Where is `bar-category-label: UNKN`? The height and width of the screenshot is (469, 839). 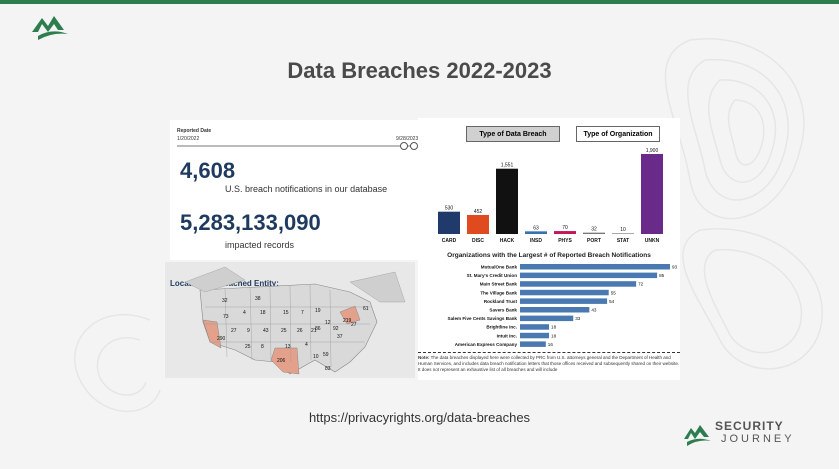 bar-category-label: UNKN is located at coordinates (652, 241).